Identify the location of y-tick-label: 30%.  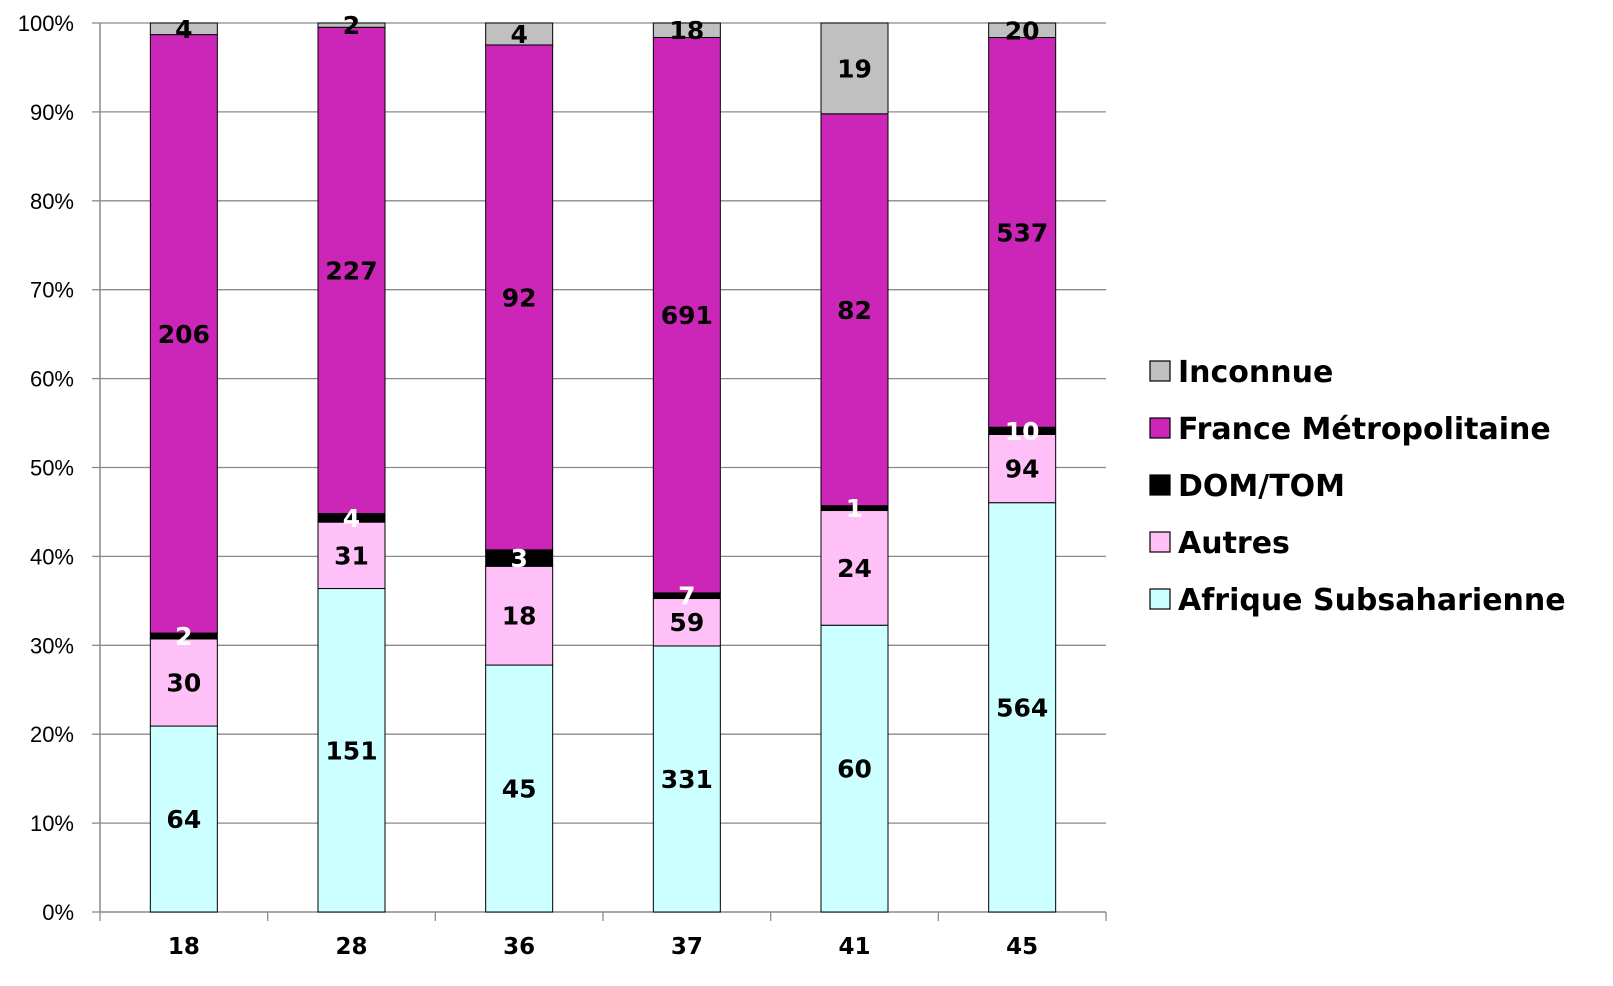
(52, 645).